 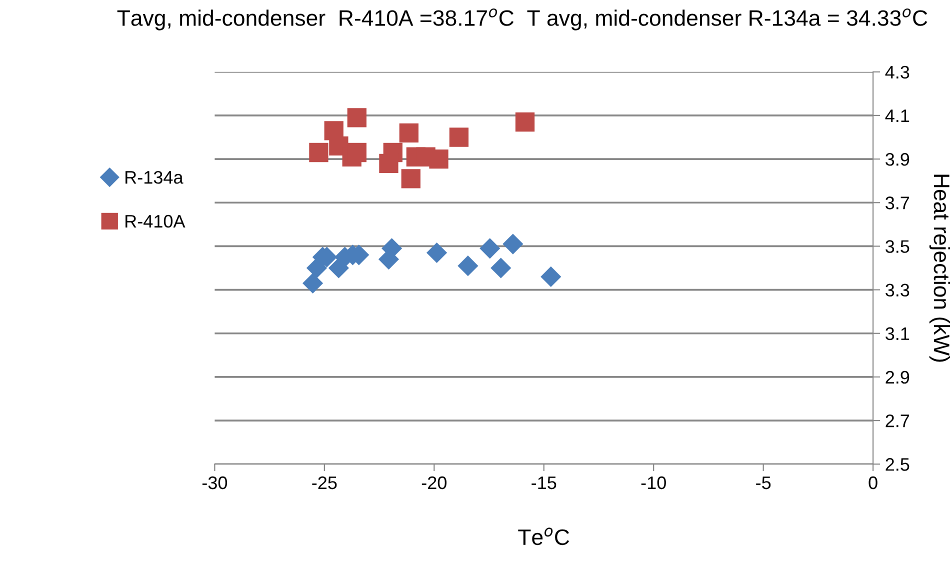 I want to click on chart-title: Tavg, mid-condenser R-410A =38.17$^{o}$C T avg, mid-condenser R-134a = 34.33$^{o}$C, so click(x=522, y=19).